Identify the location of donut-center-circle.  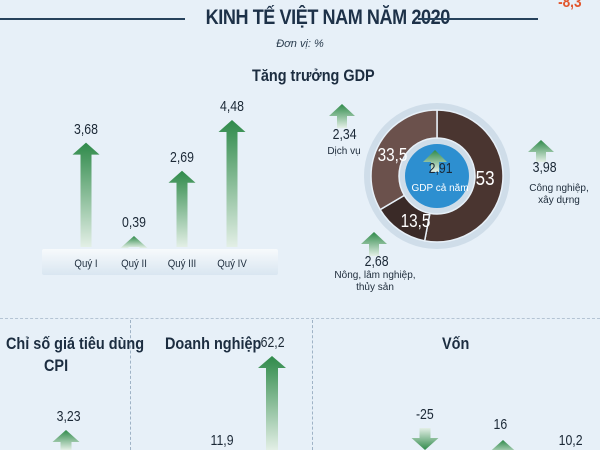
(437, 176).